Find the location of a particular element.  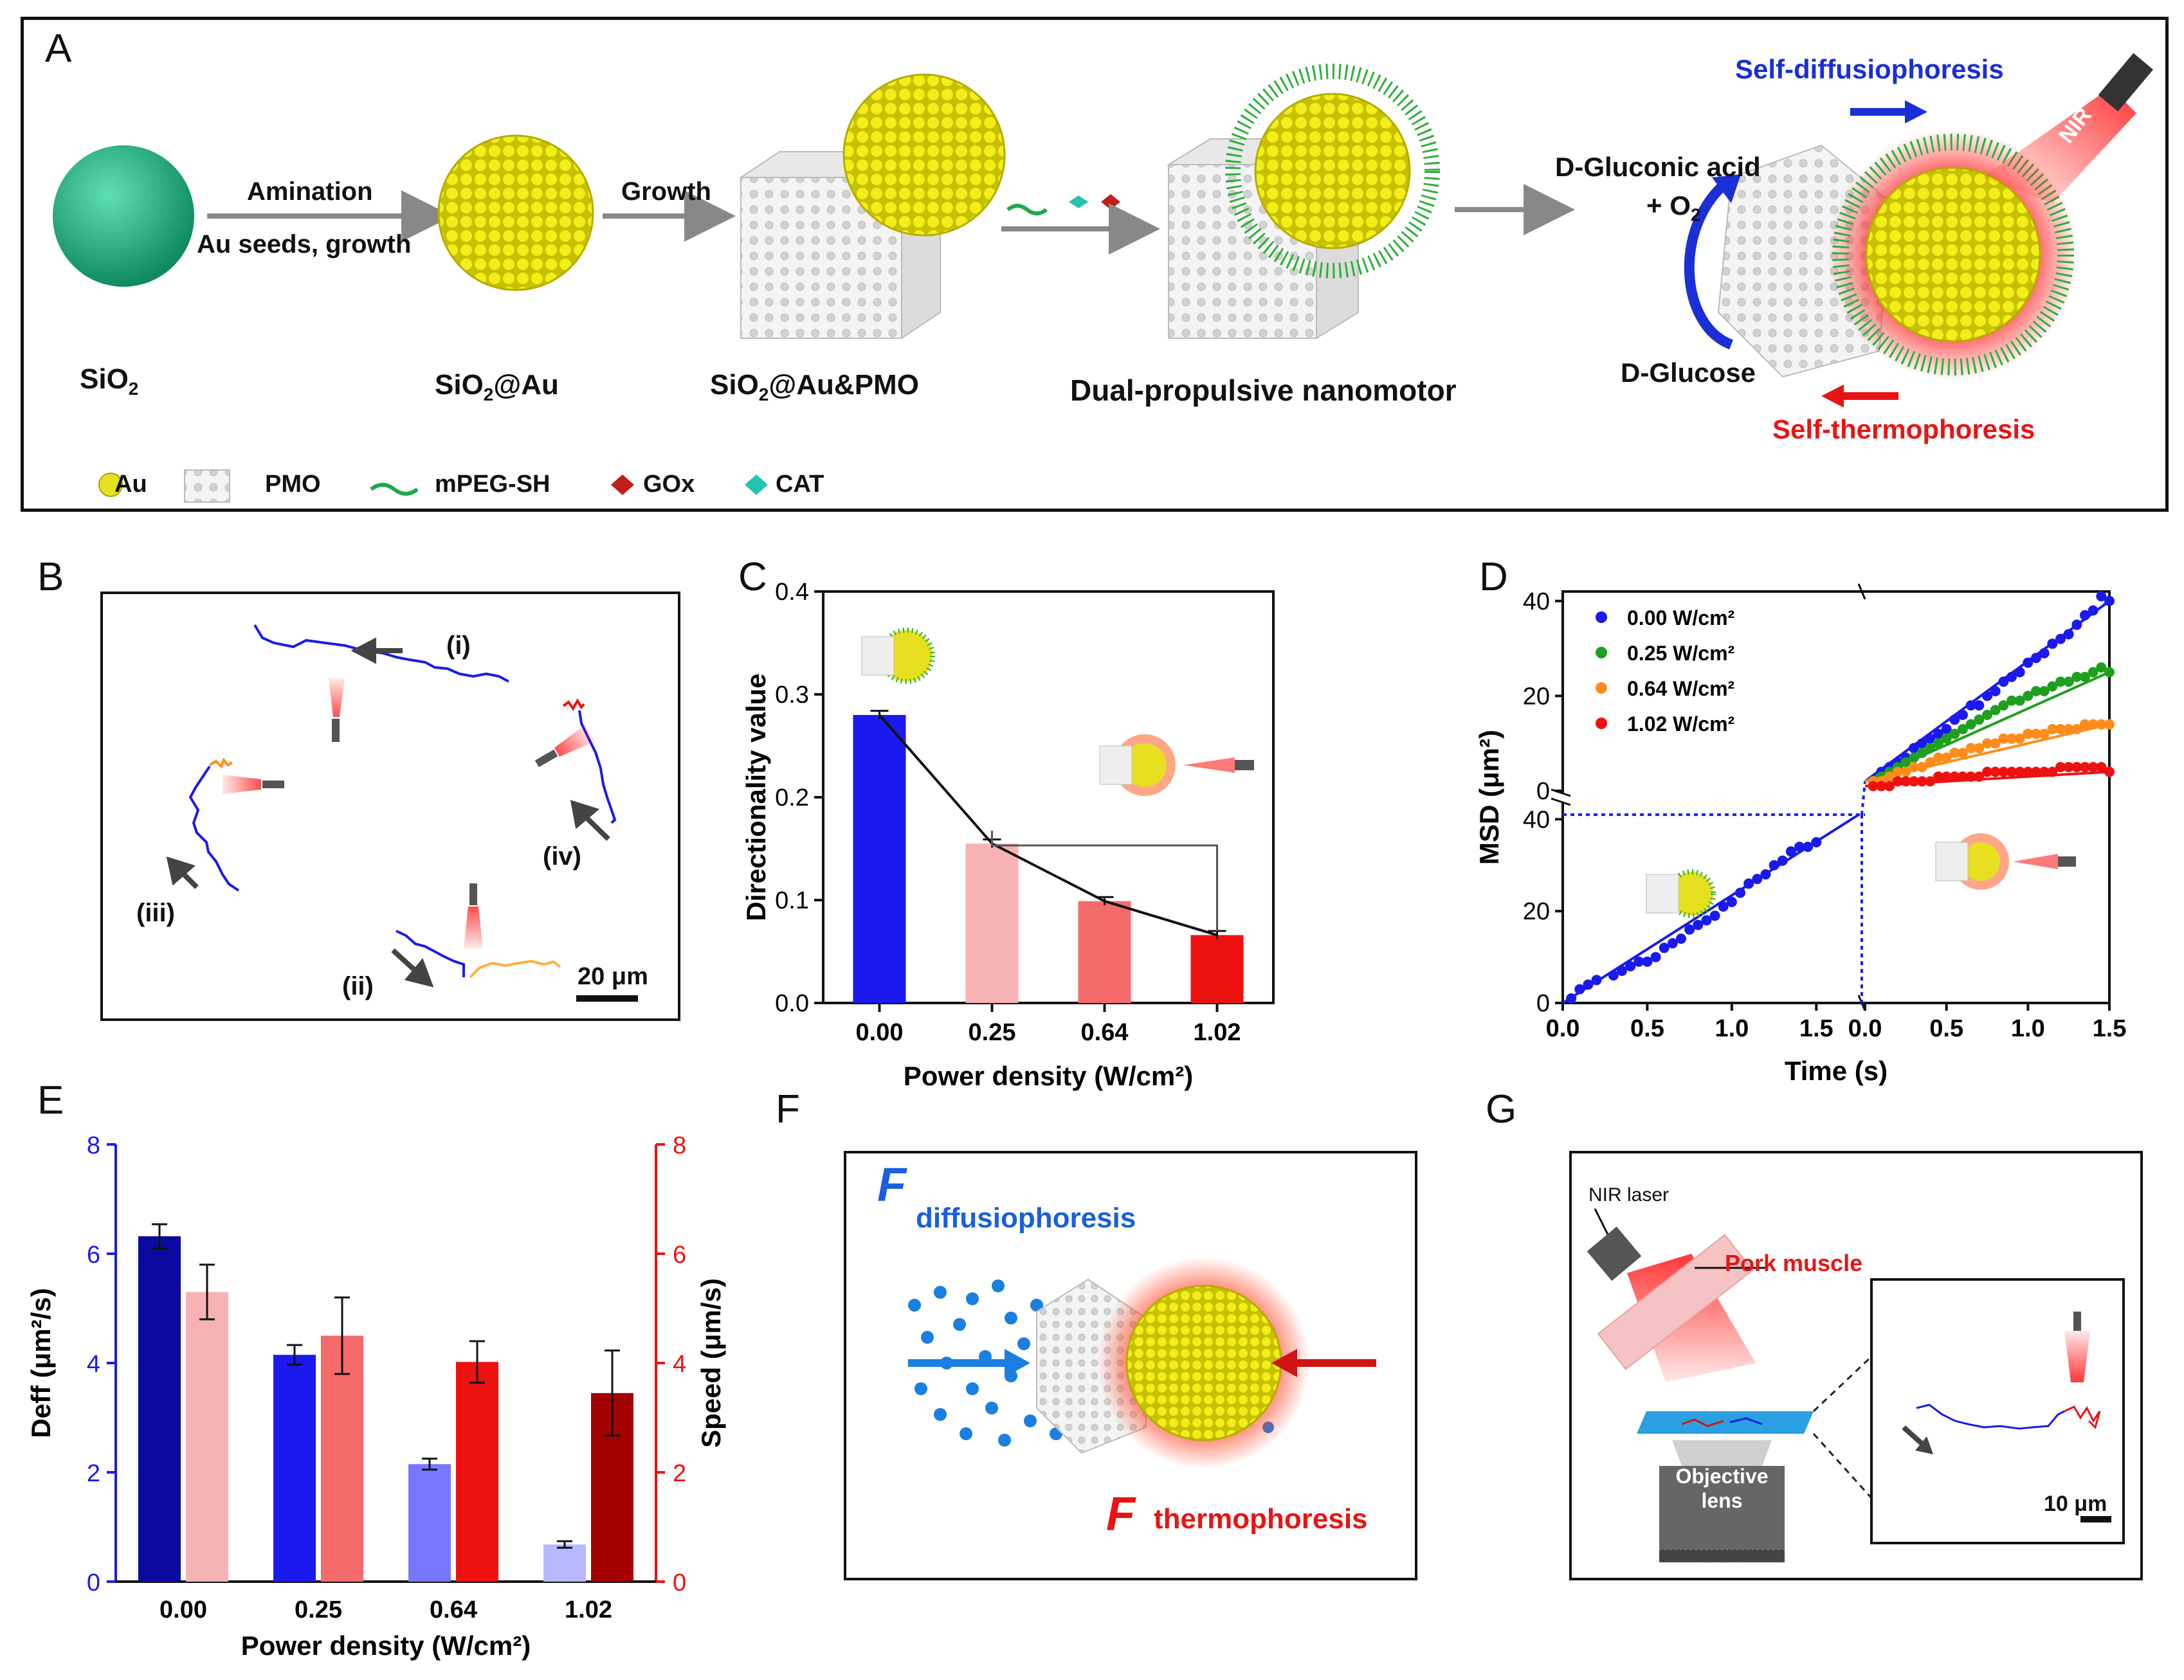

label-i: (i) is located at coordinates (459, 646).